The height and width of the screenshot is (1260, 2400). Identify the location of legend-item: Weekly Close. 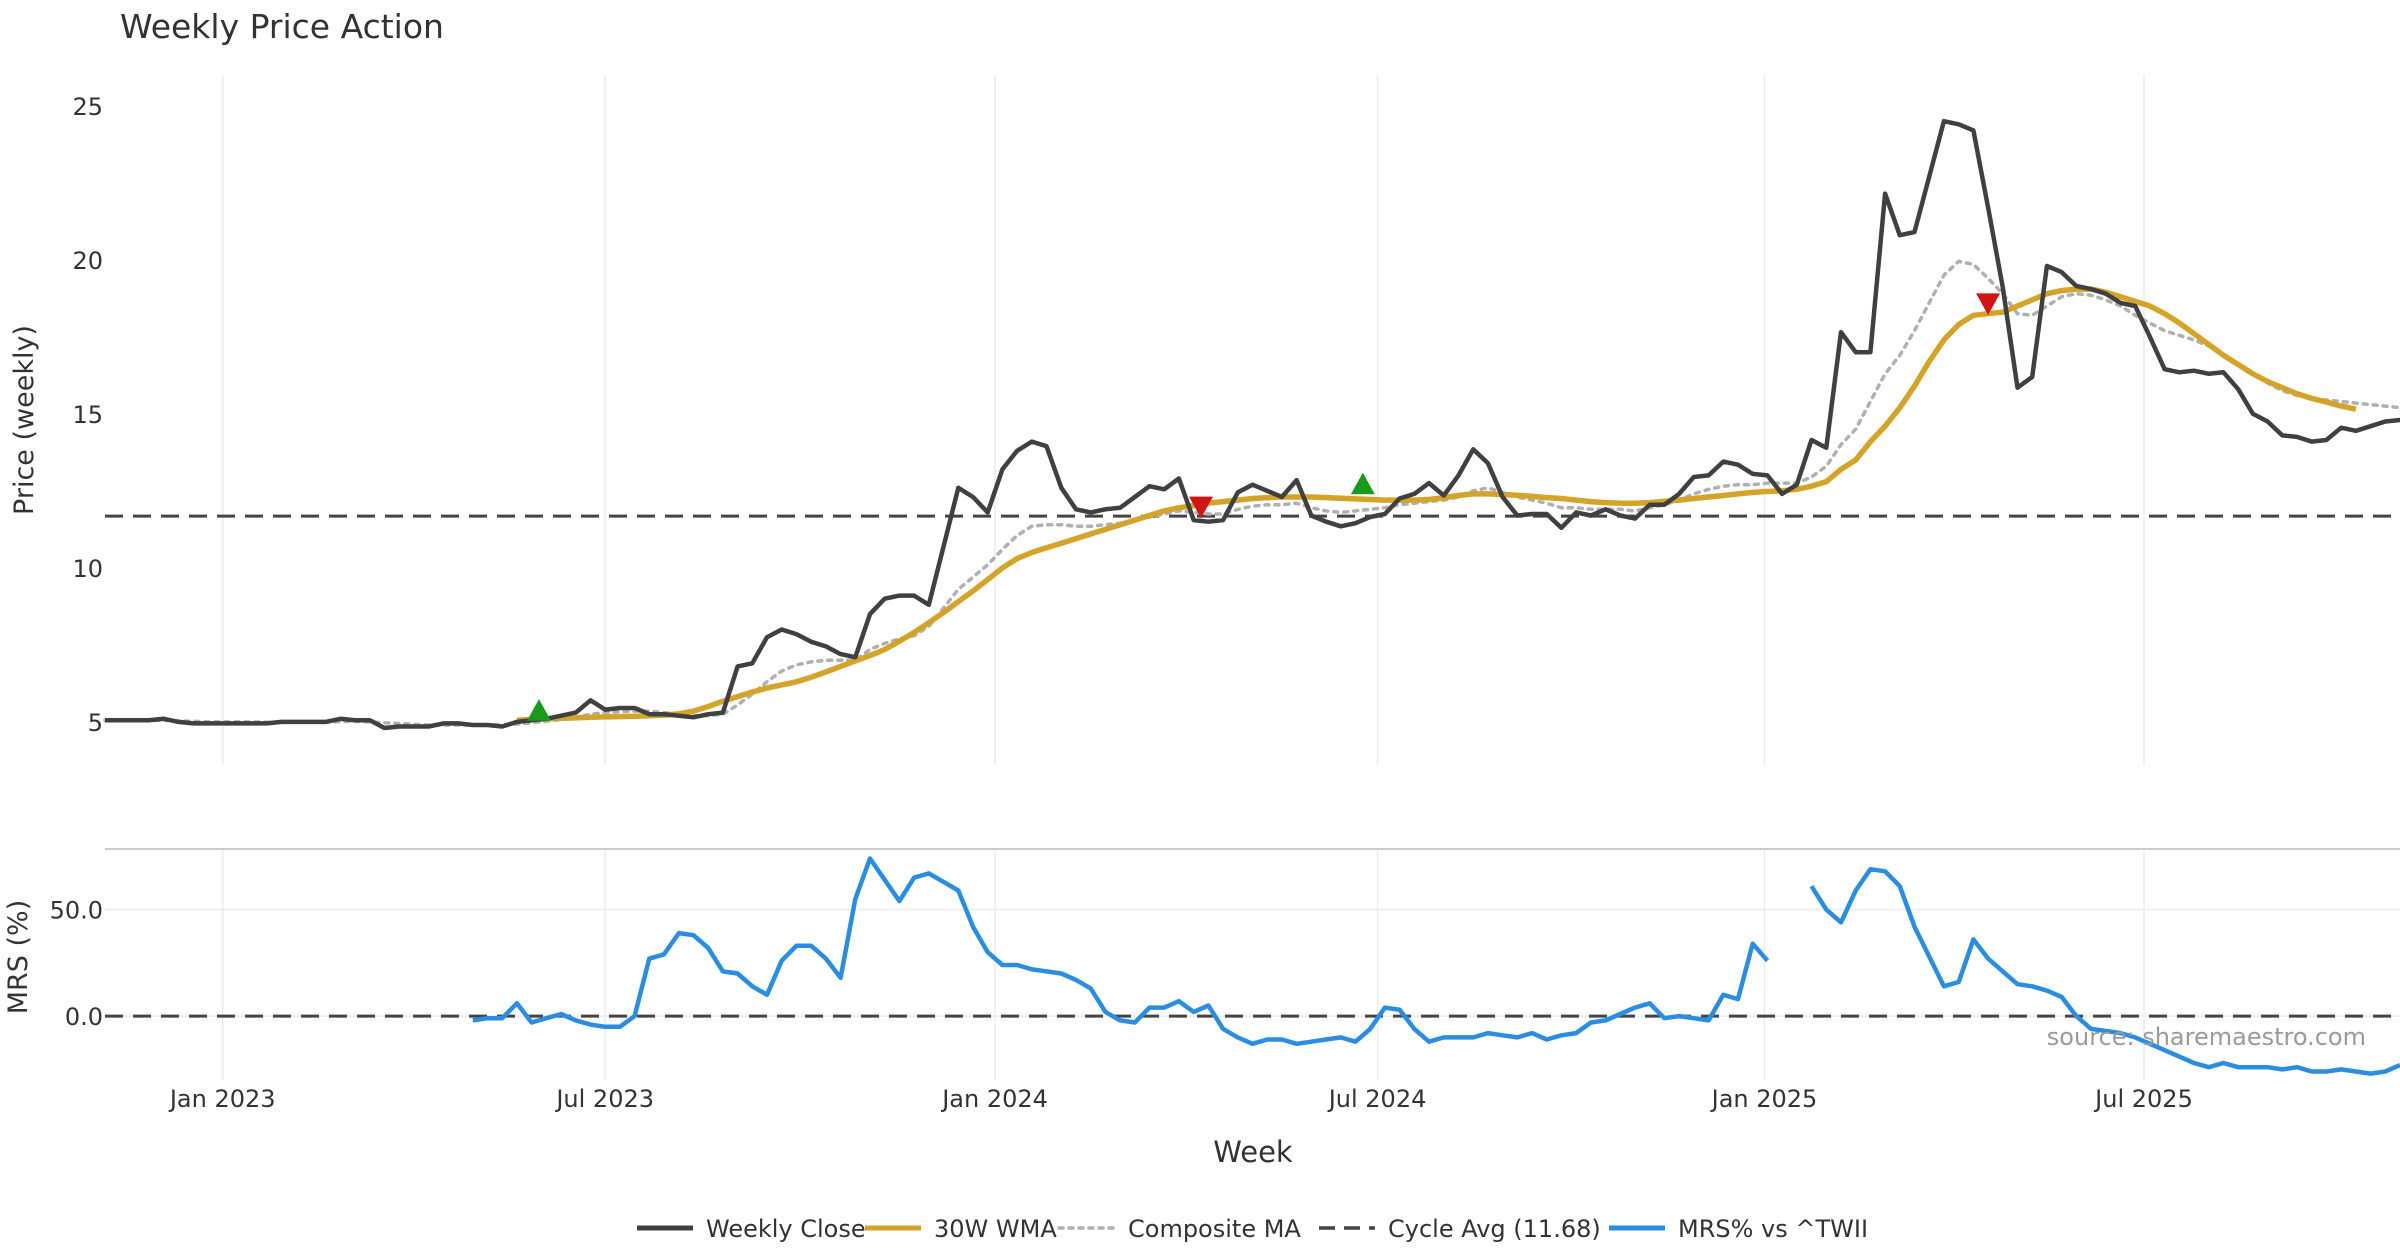
(751, 1229).